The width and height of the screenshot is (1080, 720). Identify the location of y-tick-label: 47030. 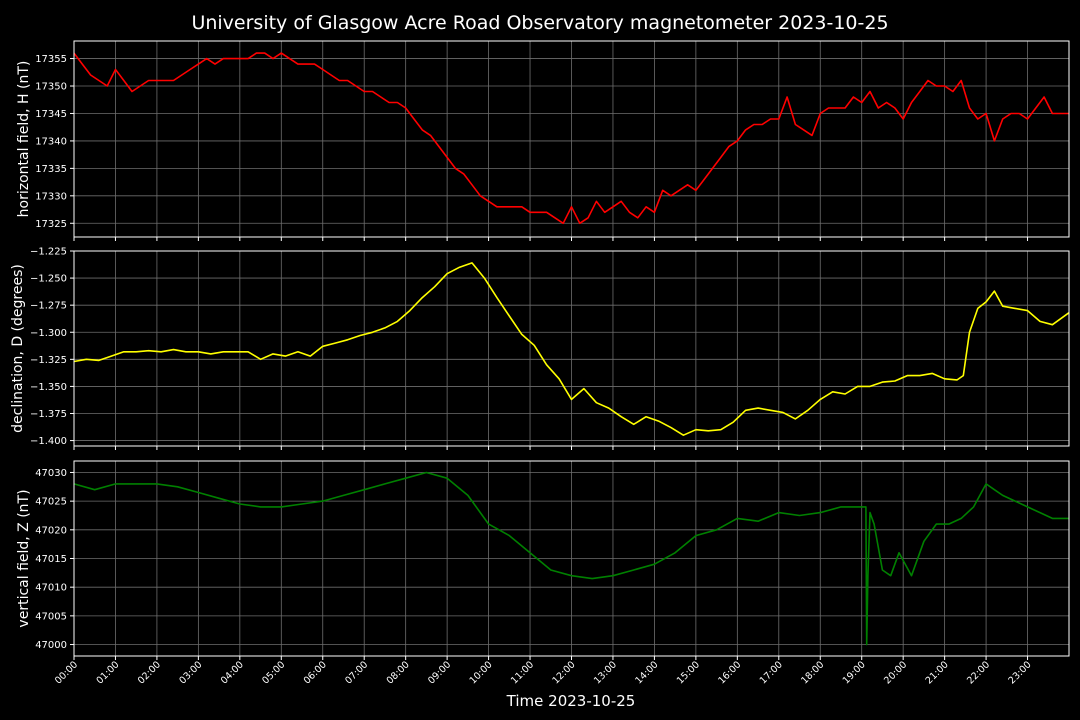
(51, 473).